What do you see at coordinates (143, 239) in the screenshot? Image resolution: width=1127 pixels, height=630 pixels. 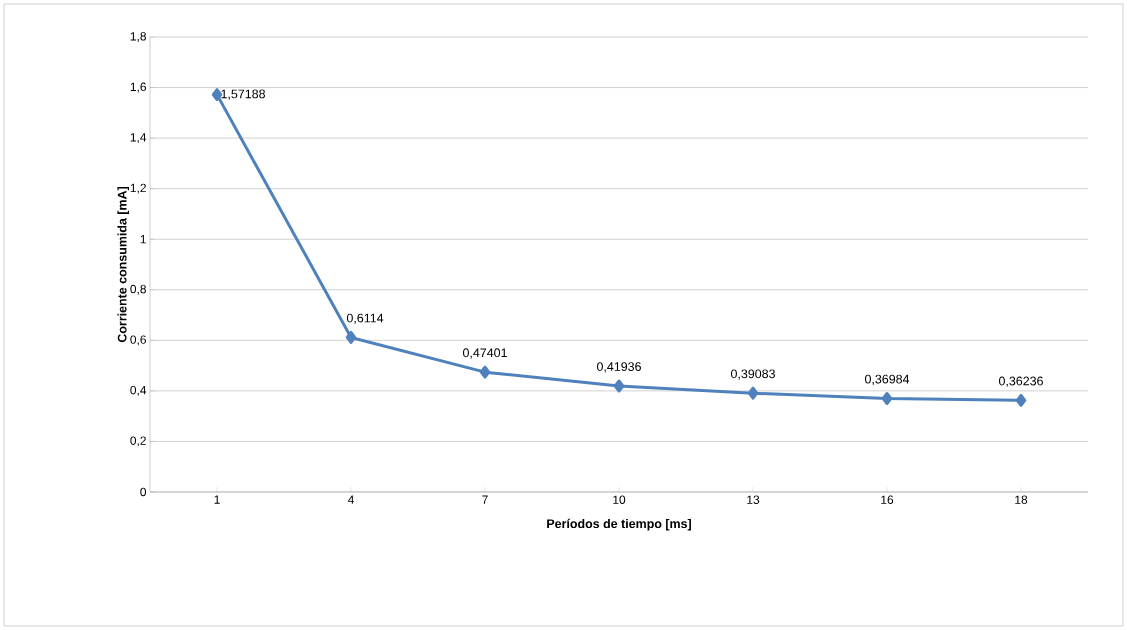 I see `y-tick-label: 1` at bounding box center [143, 239].